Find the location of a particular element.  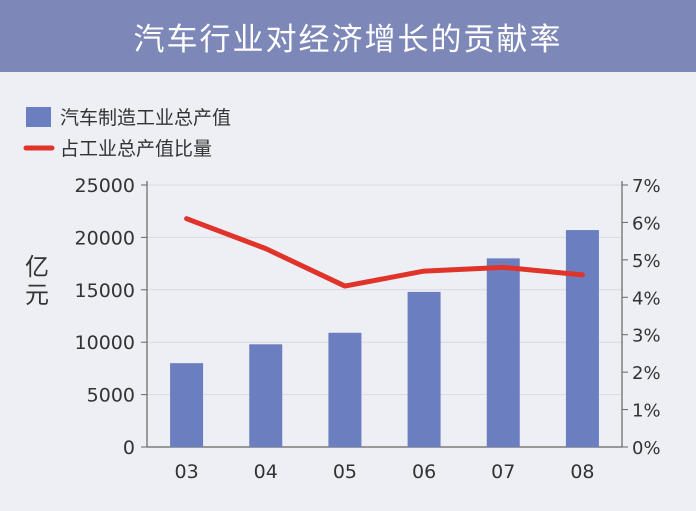

y-right-tick-label-3: 3% is located at coordinates (646, 336).